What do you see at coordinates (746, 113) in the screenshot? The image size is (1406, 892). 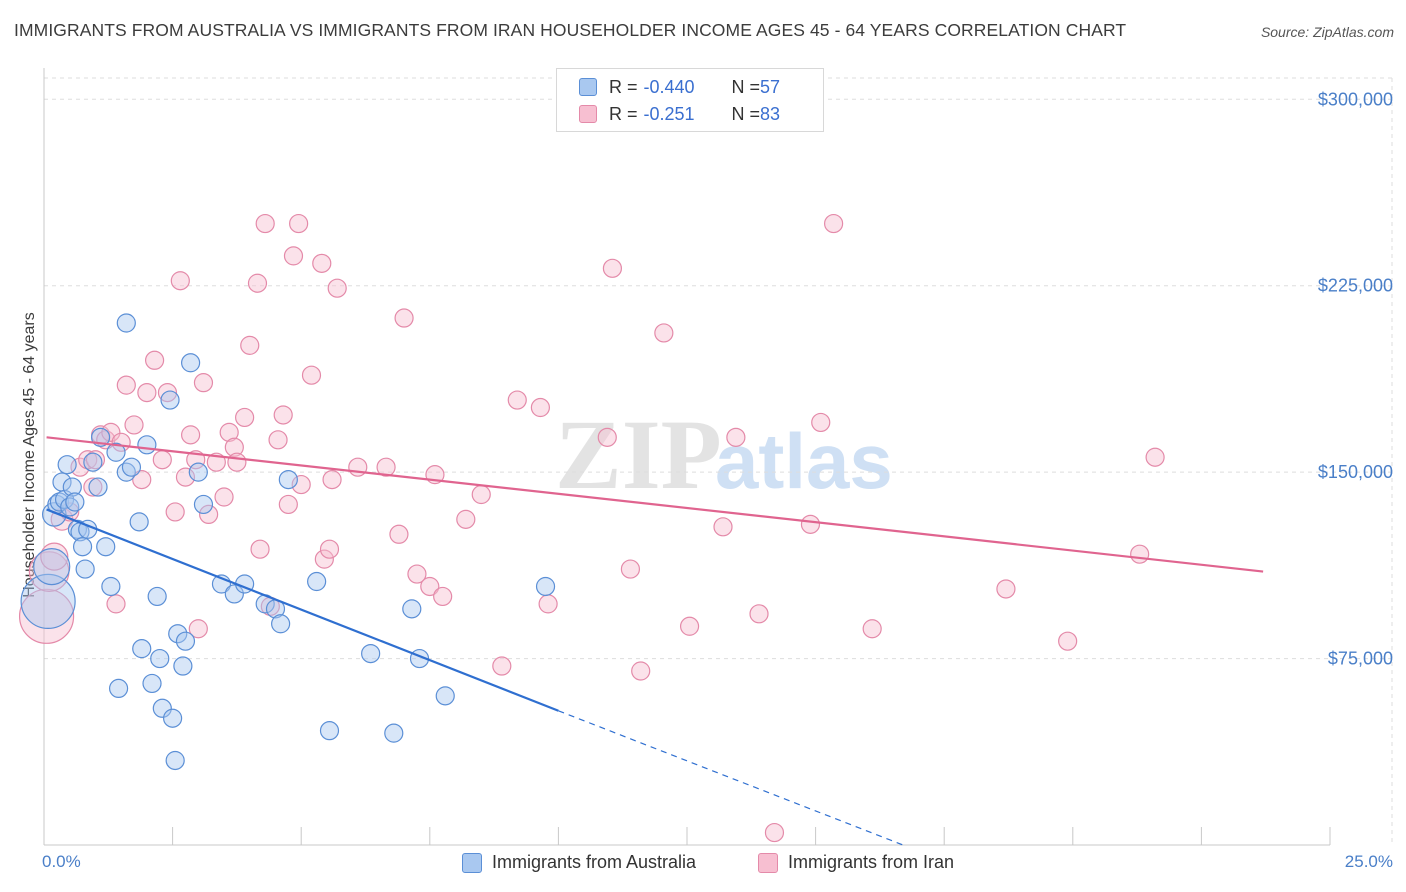 I see `legend-n-label: N =` at bounding box center [746, 113].